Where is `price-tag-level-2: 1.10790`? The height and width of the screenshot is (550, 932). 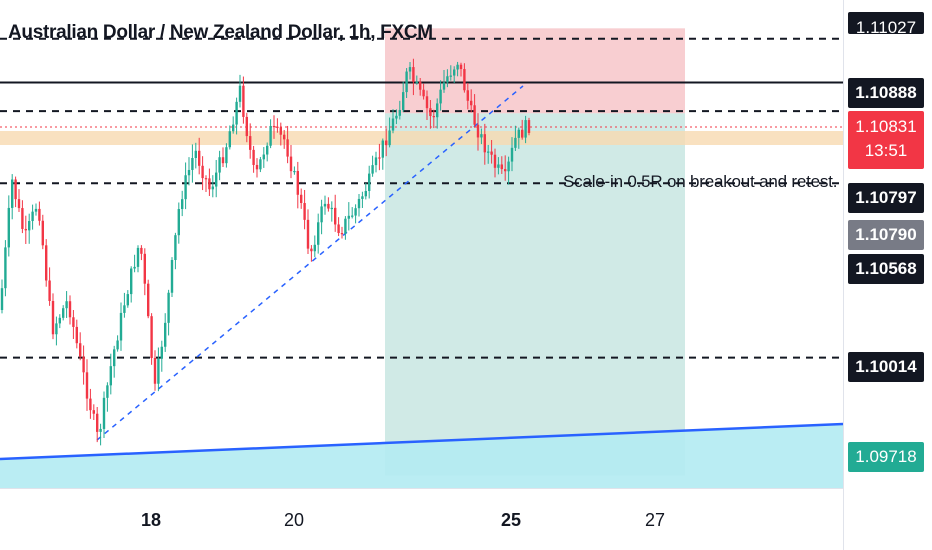
price-tag-level-2: 1.10790 is located at coordinates (886, 235).